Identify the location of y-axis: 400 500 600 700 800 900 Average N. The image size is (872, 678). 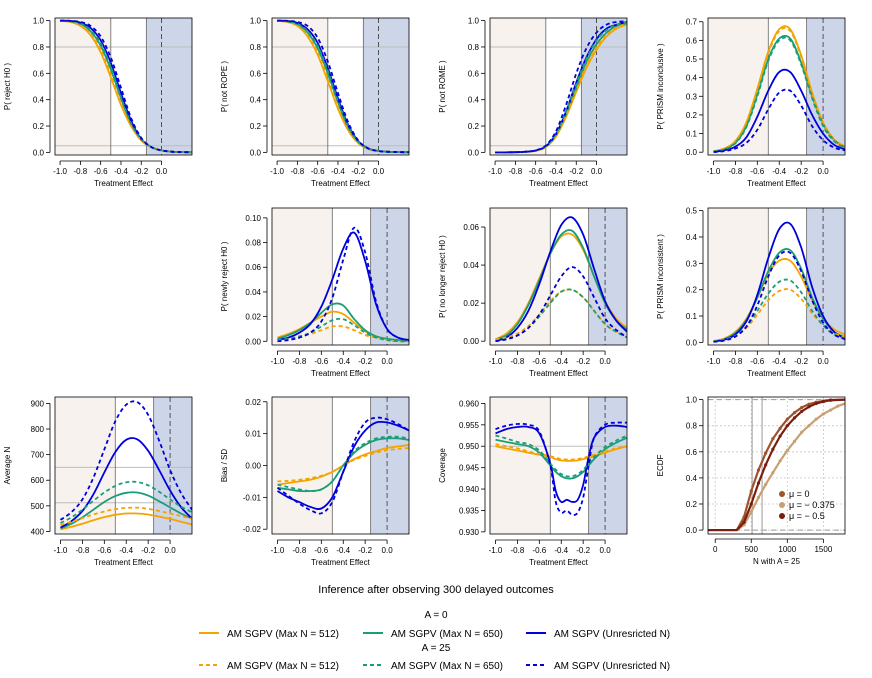
(27, 467).